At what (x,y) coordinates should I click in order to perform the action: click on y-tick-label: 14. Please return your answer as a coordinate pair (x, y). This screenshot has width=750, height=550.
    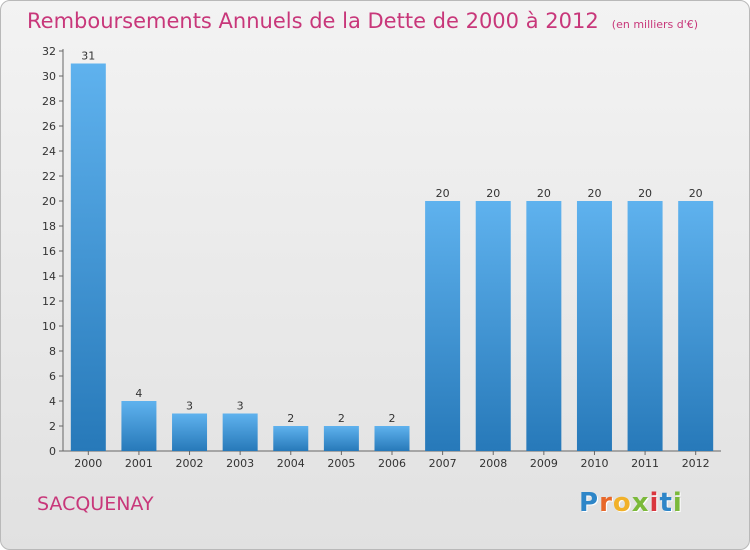
    Looking at the image, I should click on (49, 276).